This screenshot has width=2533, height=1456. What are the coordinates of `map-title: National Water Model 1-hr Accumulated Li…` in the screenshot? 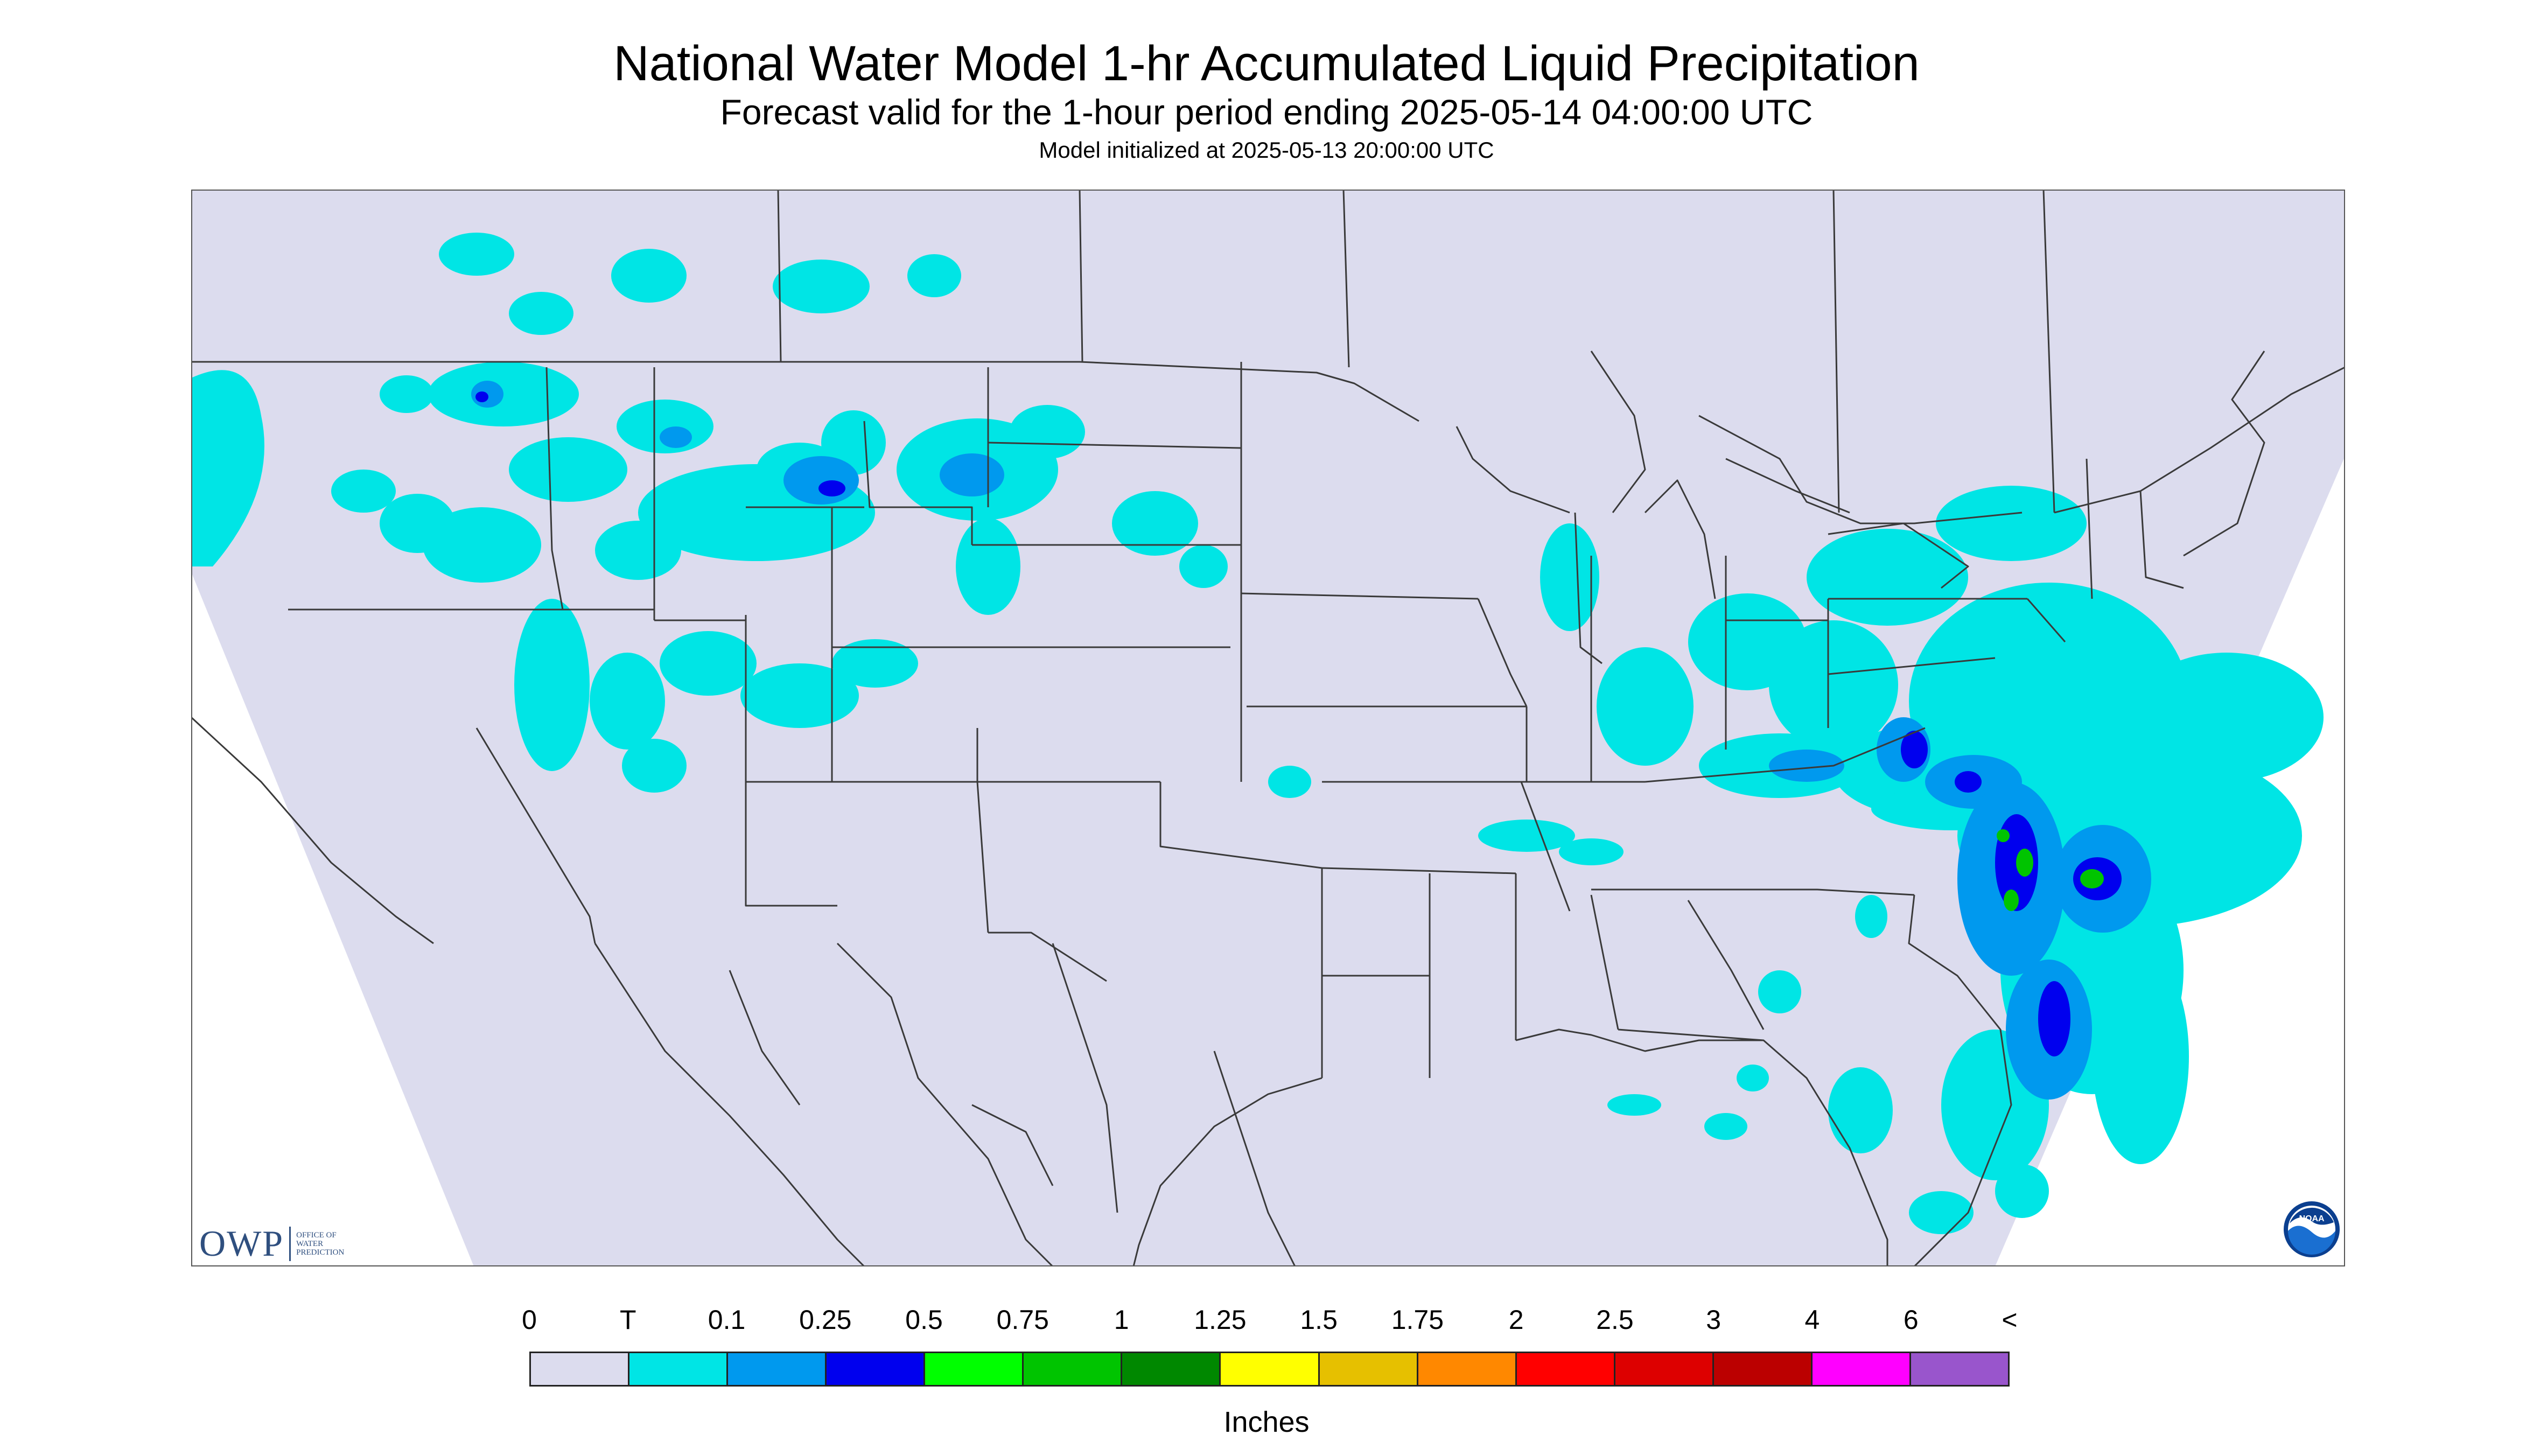 It's located at (1266, 63).